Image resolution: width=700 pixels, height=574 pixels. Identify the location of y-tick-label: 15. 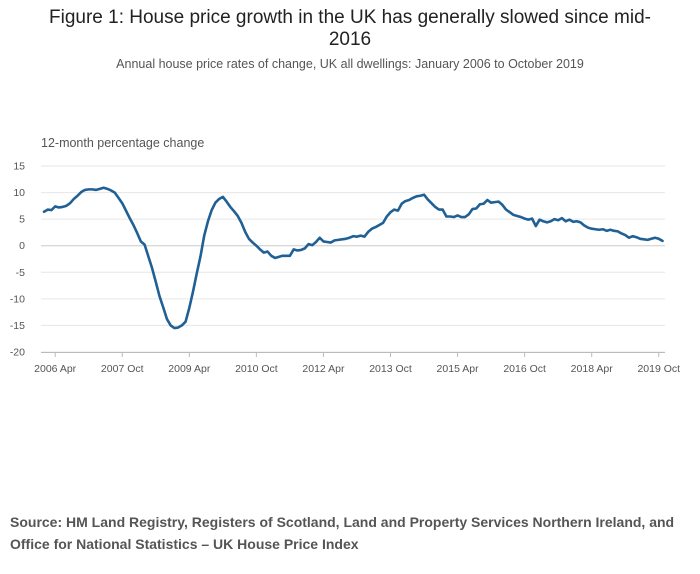
(19, 167).